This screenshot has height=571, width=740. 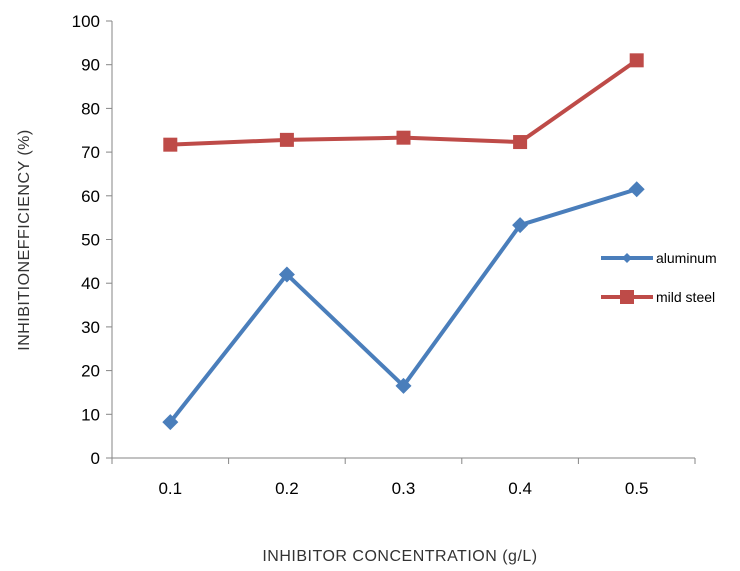 What do you see at coordinates (403, 477) in the screenshot?
I see `x-axis: 0.1 0.2 0.3 0.4 0.5` at bounding box center [403, 477].